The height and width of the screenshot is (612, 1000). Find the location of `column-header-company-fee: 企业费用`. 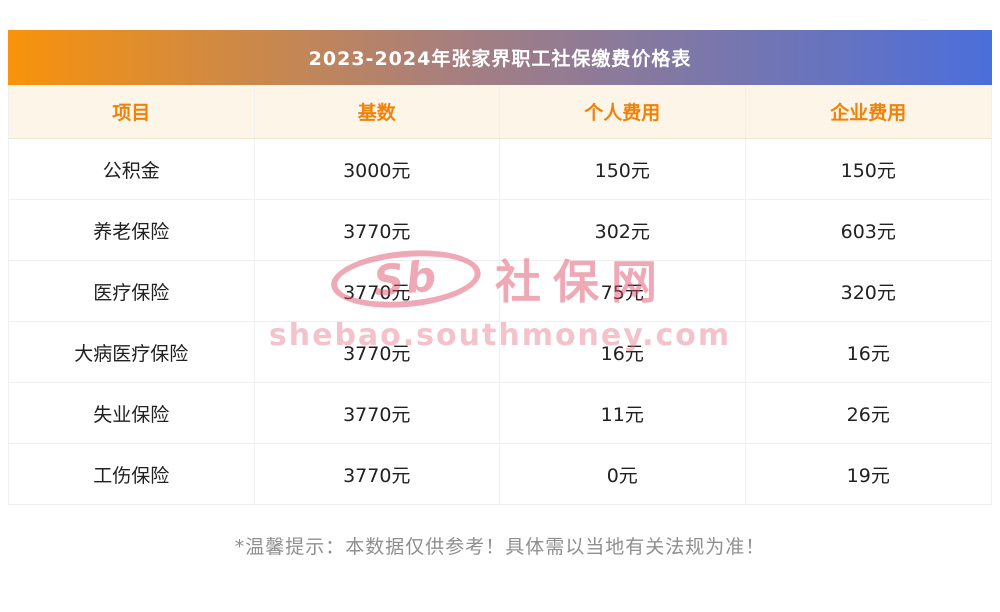

column-header-company-fee: 企业费用 is located at coordinates (868, 113).